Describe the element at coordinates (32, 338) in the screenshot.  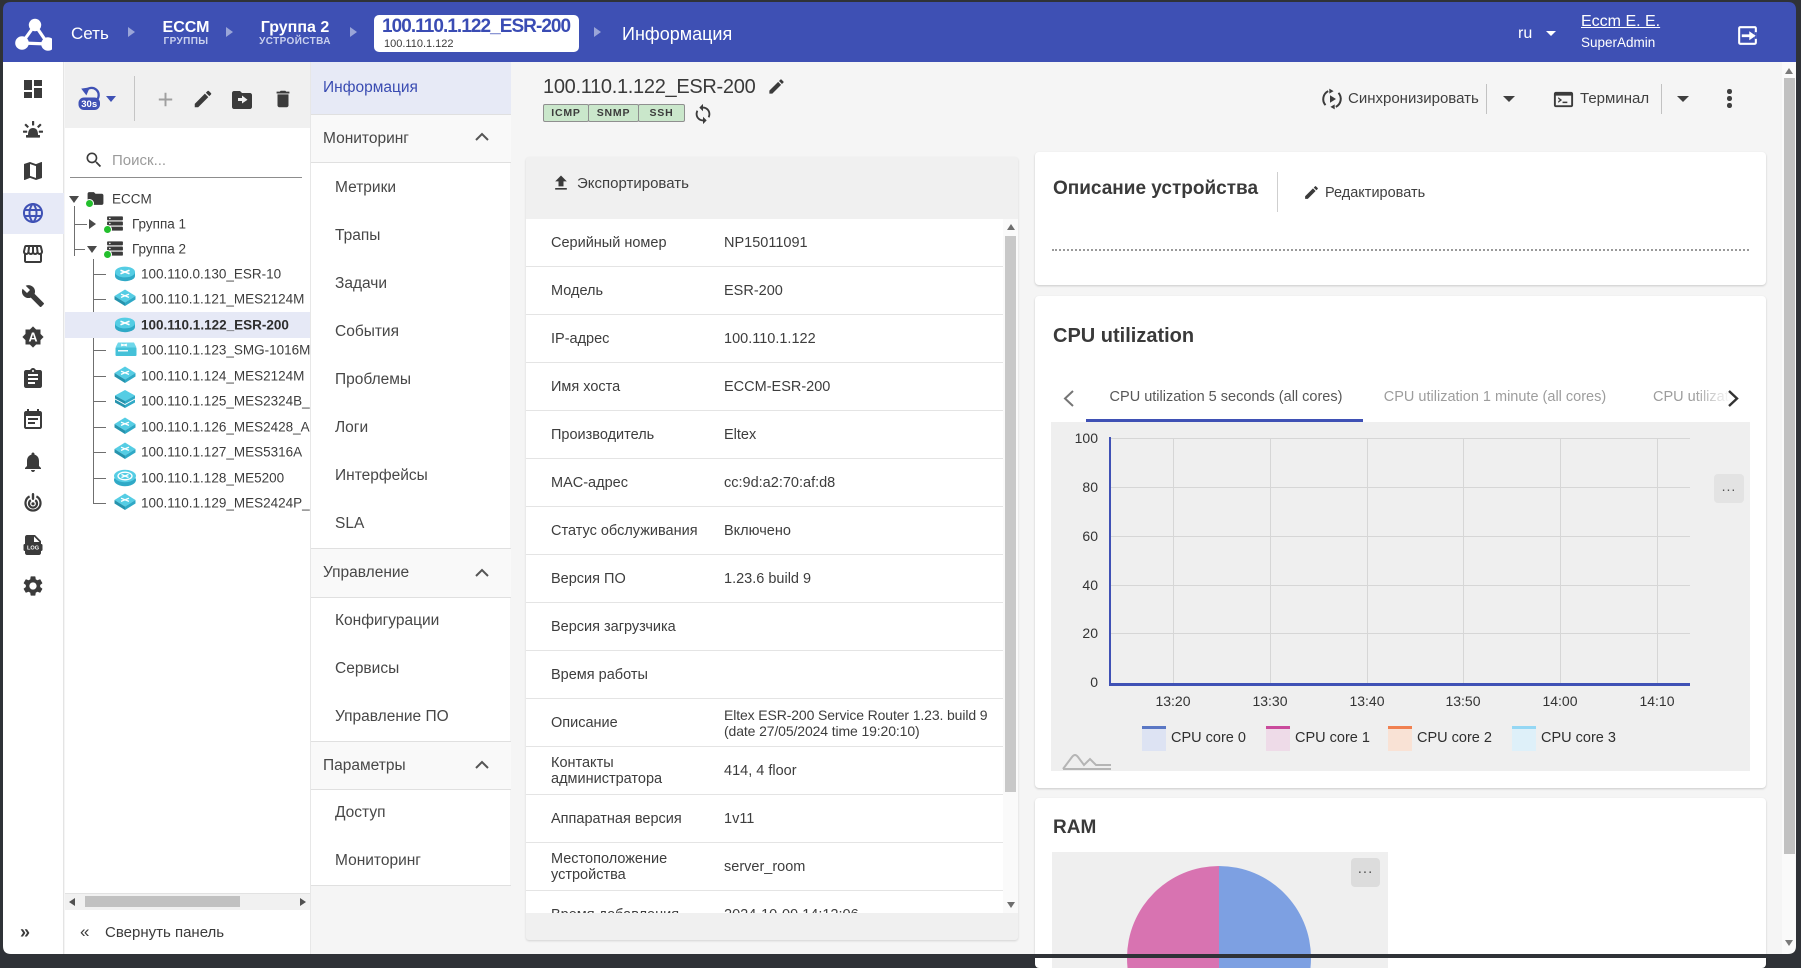
I see `svg-text: A` at that location.